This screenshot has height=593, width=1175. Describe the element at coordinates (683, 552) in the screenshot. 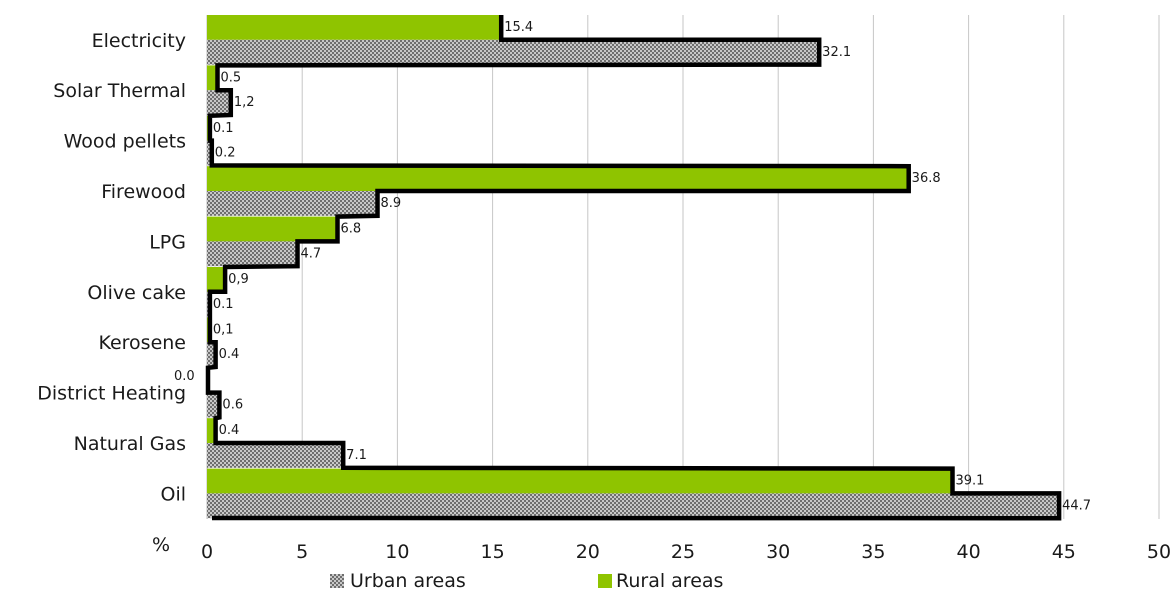

I see `x-tick-25: 25` at that location.